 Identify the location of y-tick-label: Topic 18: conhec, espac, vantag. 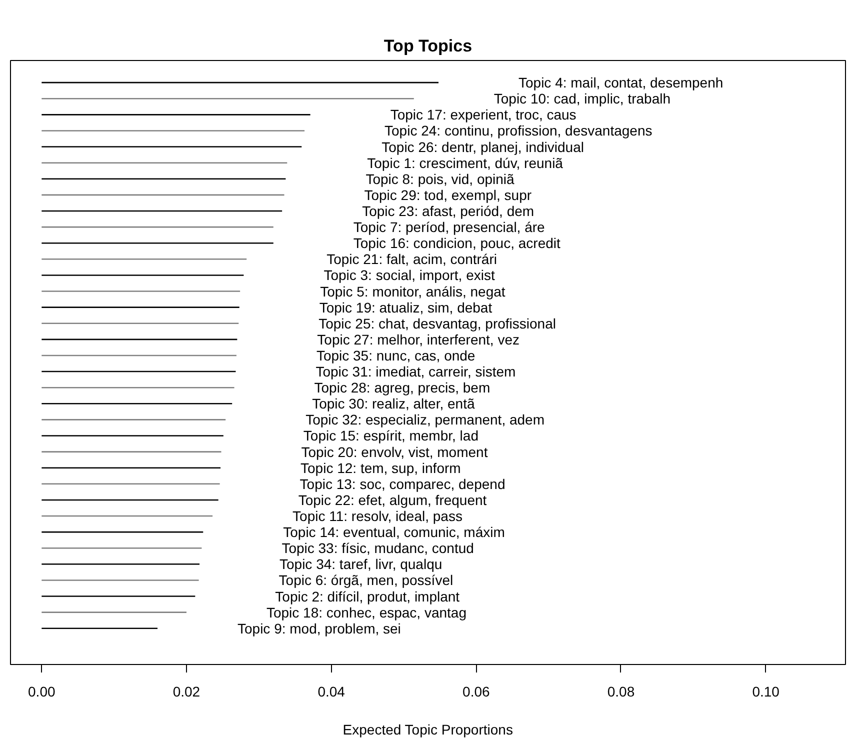
(366, 612).